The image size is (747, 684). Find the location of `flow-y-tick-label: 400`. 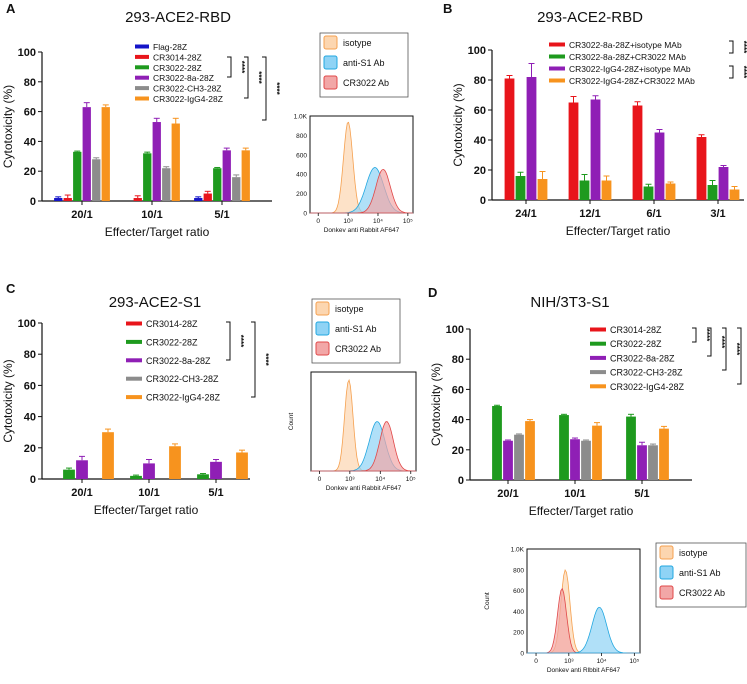

flow-y-tick-label: 400 is located at coordinates (518, 612).